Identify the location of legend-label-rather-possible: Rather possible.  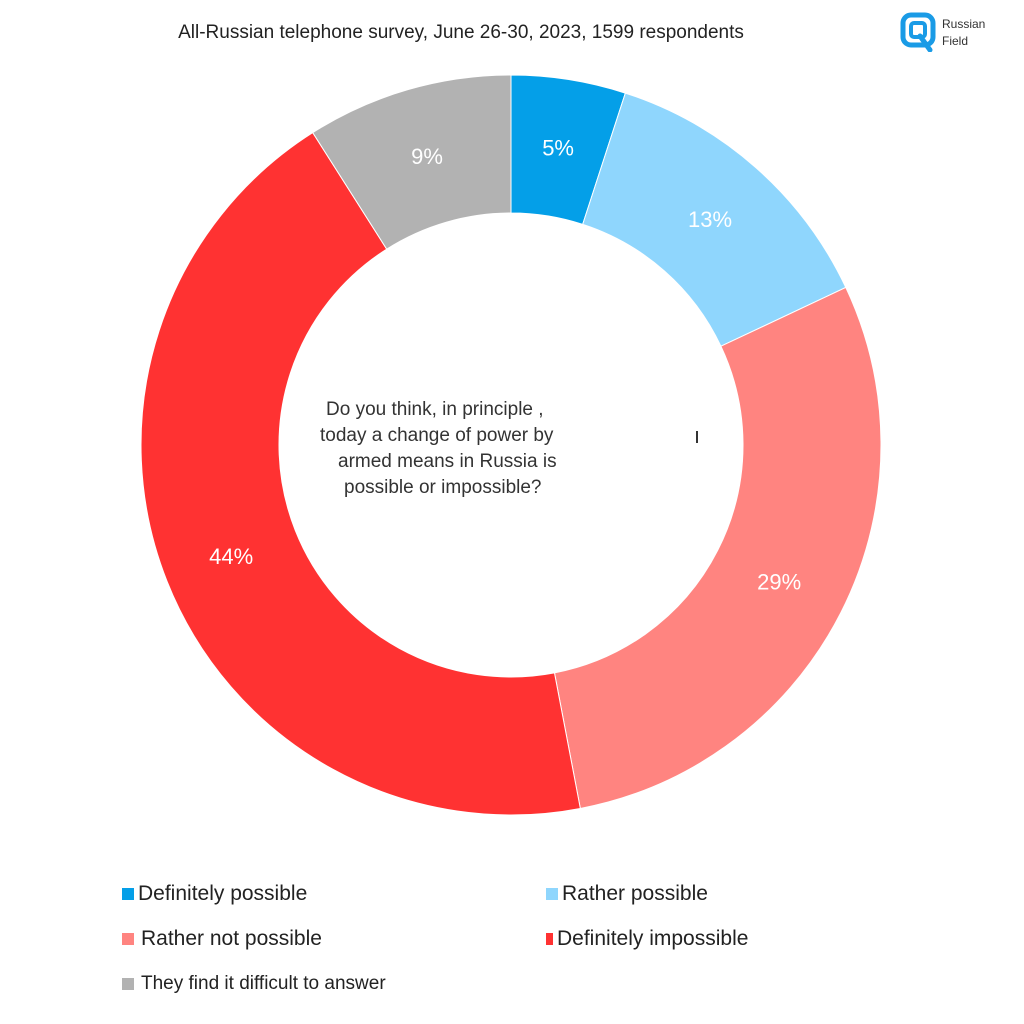
(635, 893).